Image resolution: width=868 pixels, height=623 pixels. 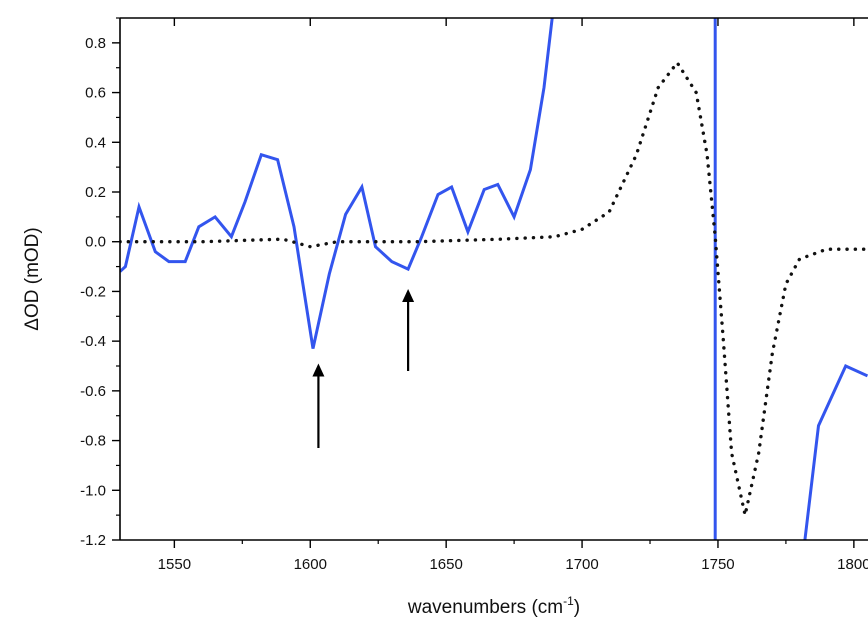 I want to click on y-tick-label: -0.6, so click(x=93, y=391).